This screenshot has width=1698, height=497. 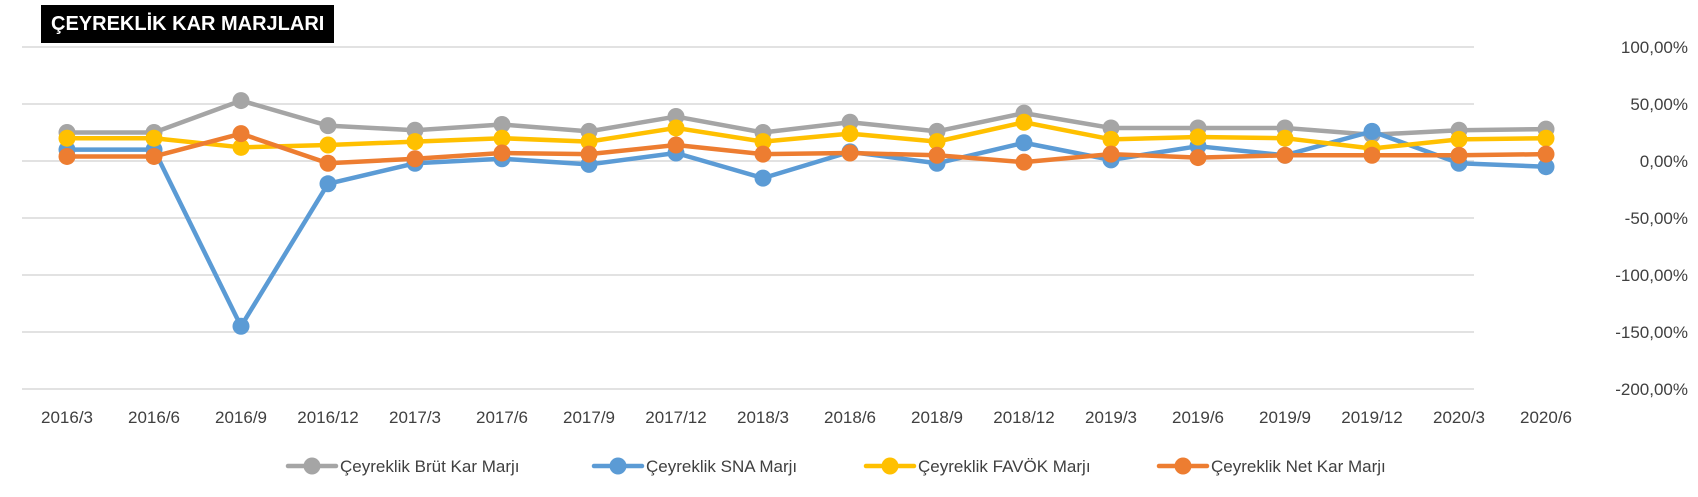 I want to click on x-tick-label: 2019/3, so click(x=1111, y=417).